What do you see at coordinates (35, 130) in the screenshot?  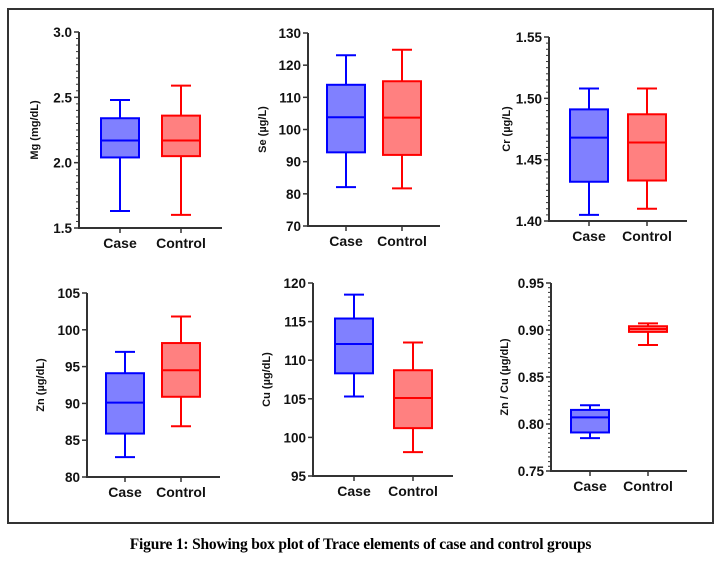 I see `y-axis-title: Mg (mg/dL)` at bounding box center [35, 130].